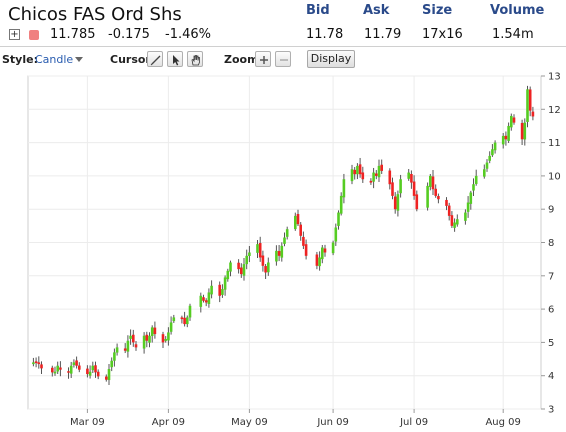 The image size is (566, 432). I want to click on plus-box-icon: +, so click(14, 34).